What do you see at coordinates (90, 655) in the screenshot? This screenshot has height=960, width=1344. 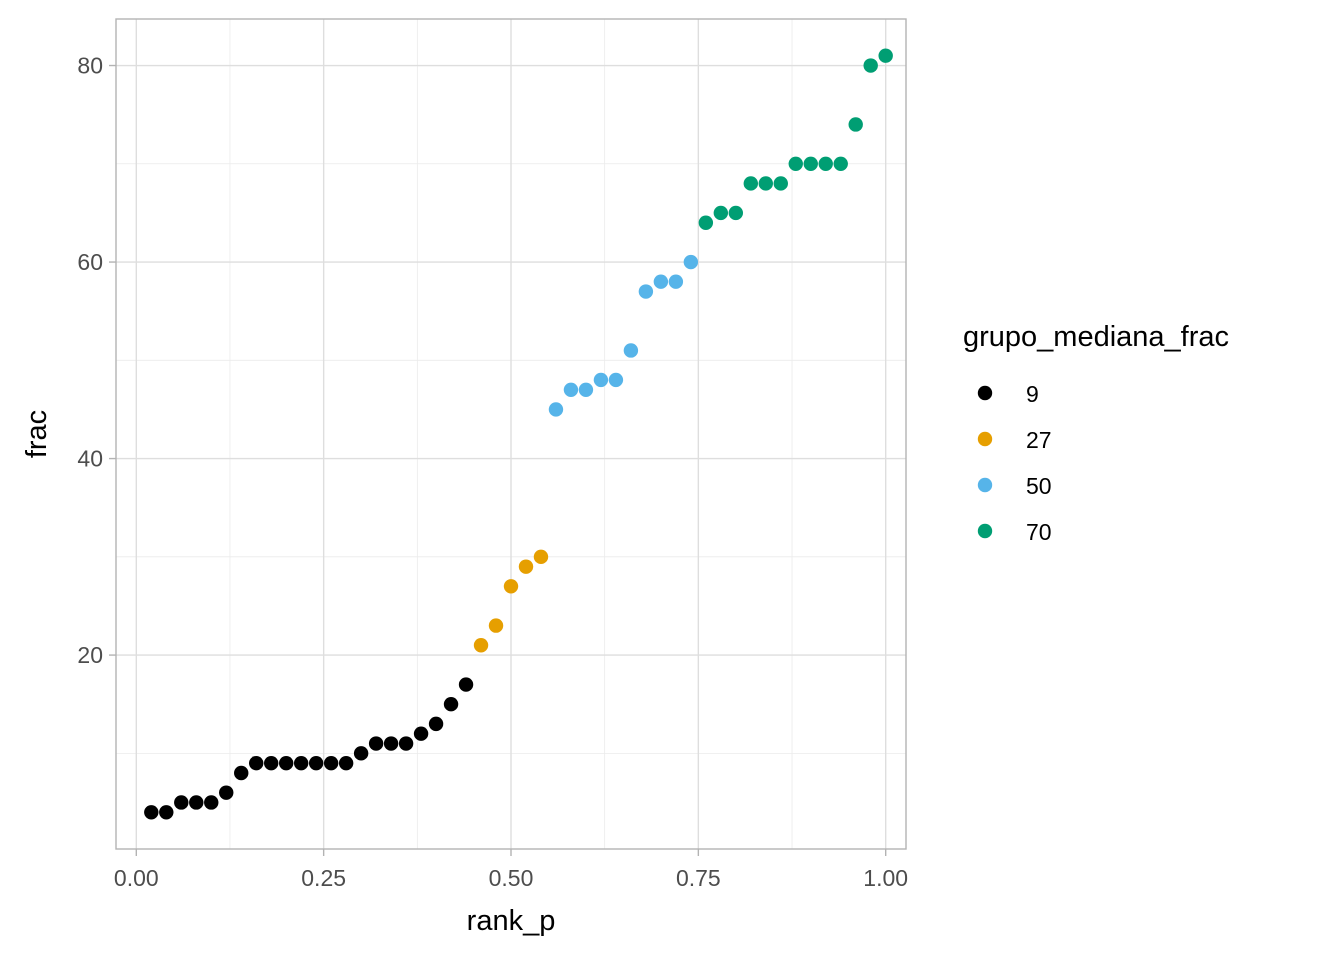 I see `y-tick-label: 20` at bounding box center [90, 655].